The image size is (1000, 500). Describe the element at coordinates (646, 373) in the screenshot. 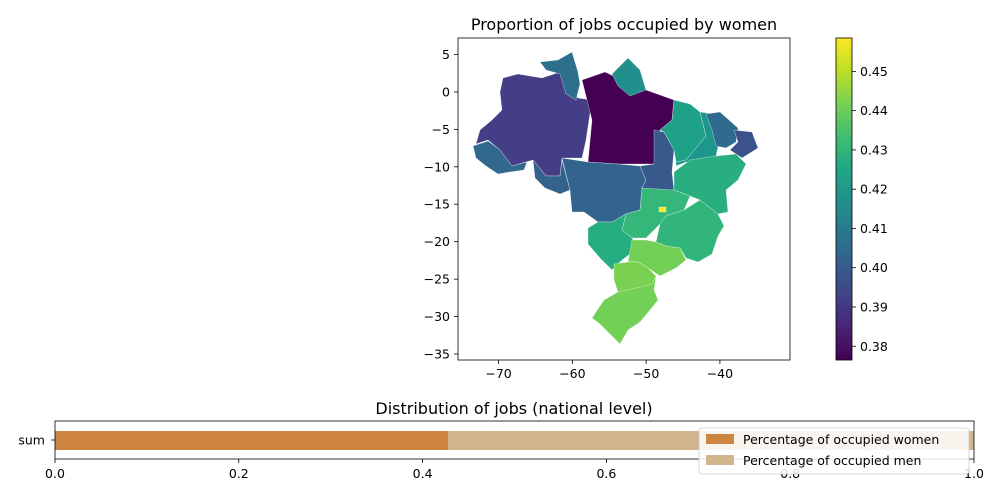

I see `map-x-tick-label: −50` at that location.